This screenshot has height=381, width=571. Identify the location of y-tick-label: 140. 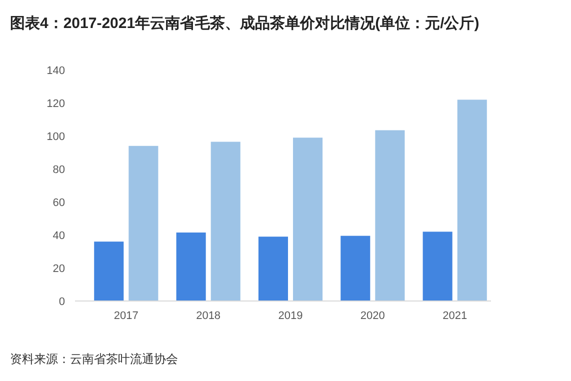
(55, 70).